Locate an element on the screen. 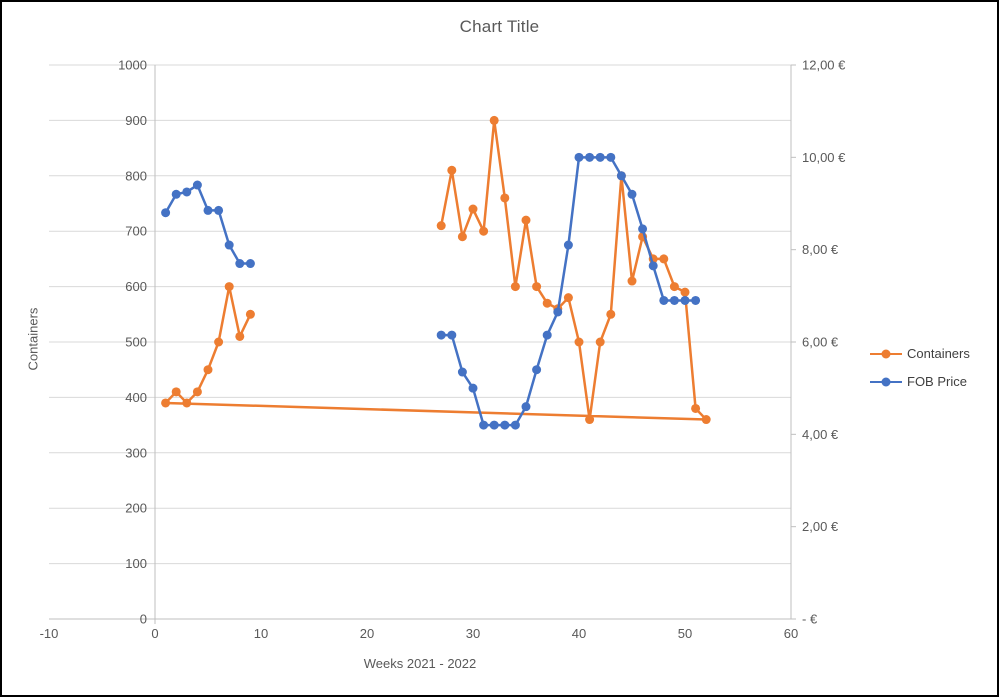 The width and height of the screenshot is (999, 697). x-axis-tick-label: -10 is located at coordinates (49, 633).